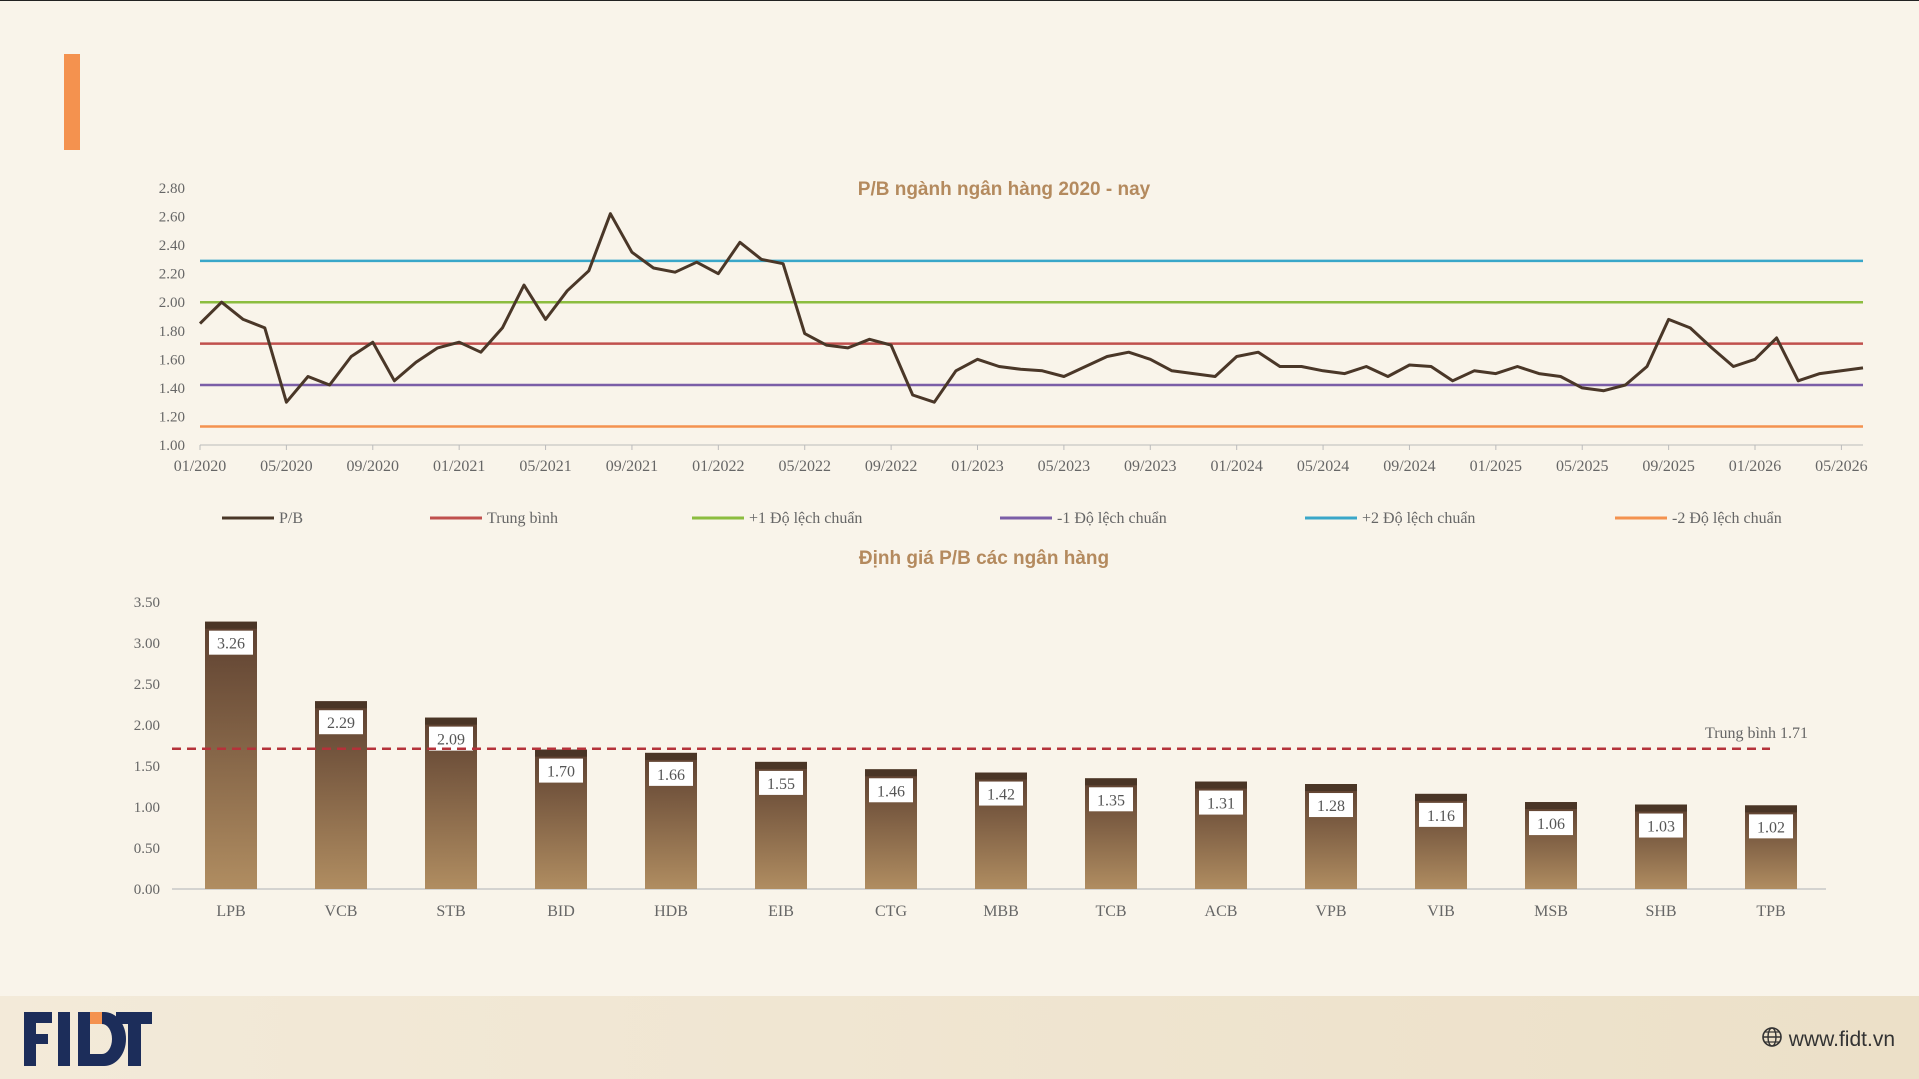  Describe the element at coordinates (172, 389) in the screenshot. I see `line-y-tick-label: 1.40` at that location.